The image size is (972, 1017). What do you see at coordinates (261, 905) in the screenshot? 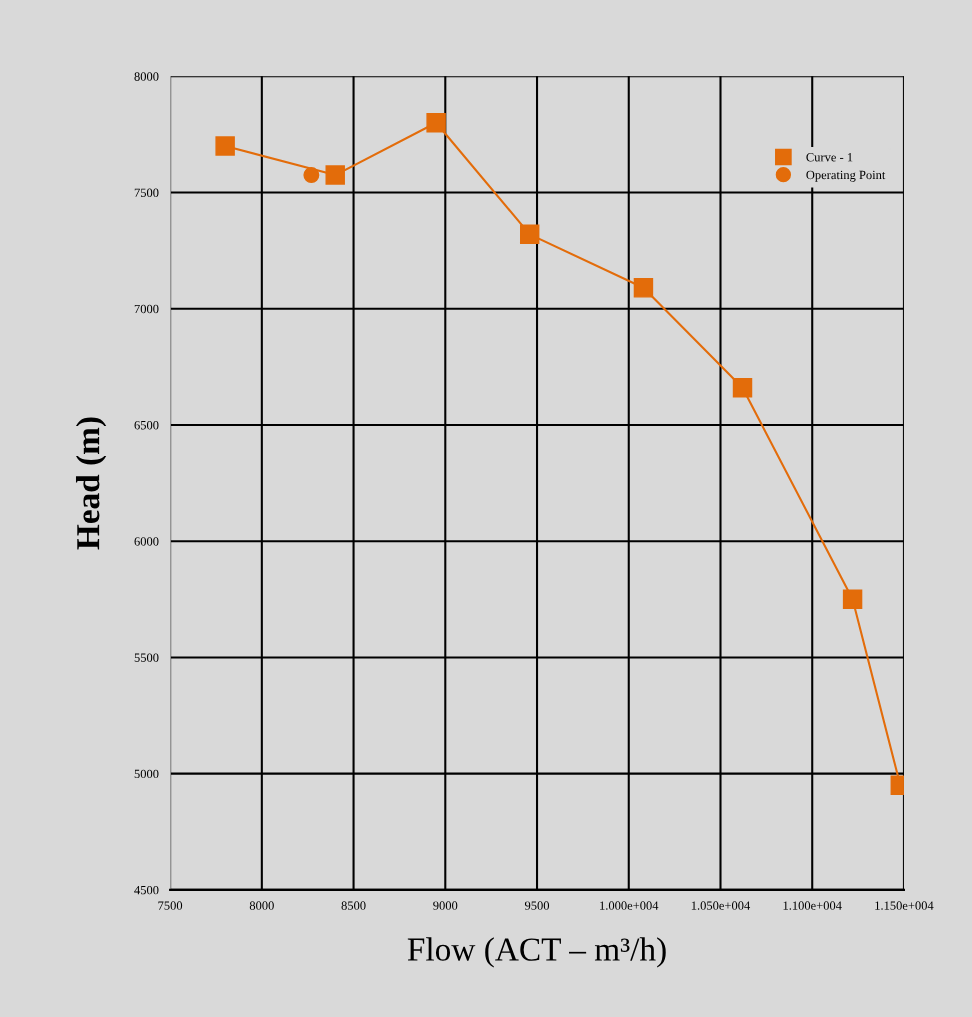
I see `x-tick-label: 8000` at bounding box center [261, 905].